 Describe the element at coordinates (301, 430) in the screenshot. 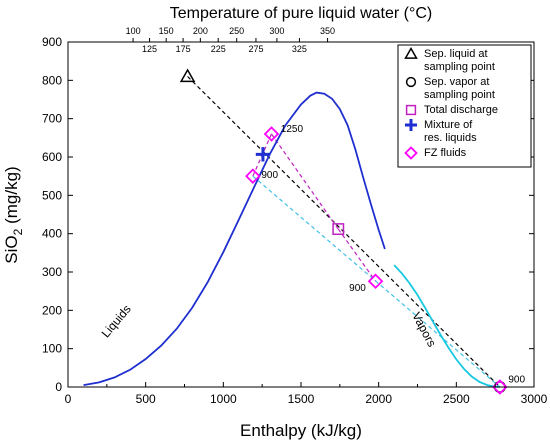

I see `x-axis-title: Enthalpy (kJ/kg)` at that location.